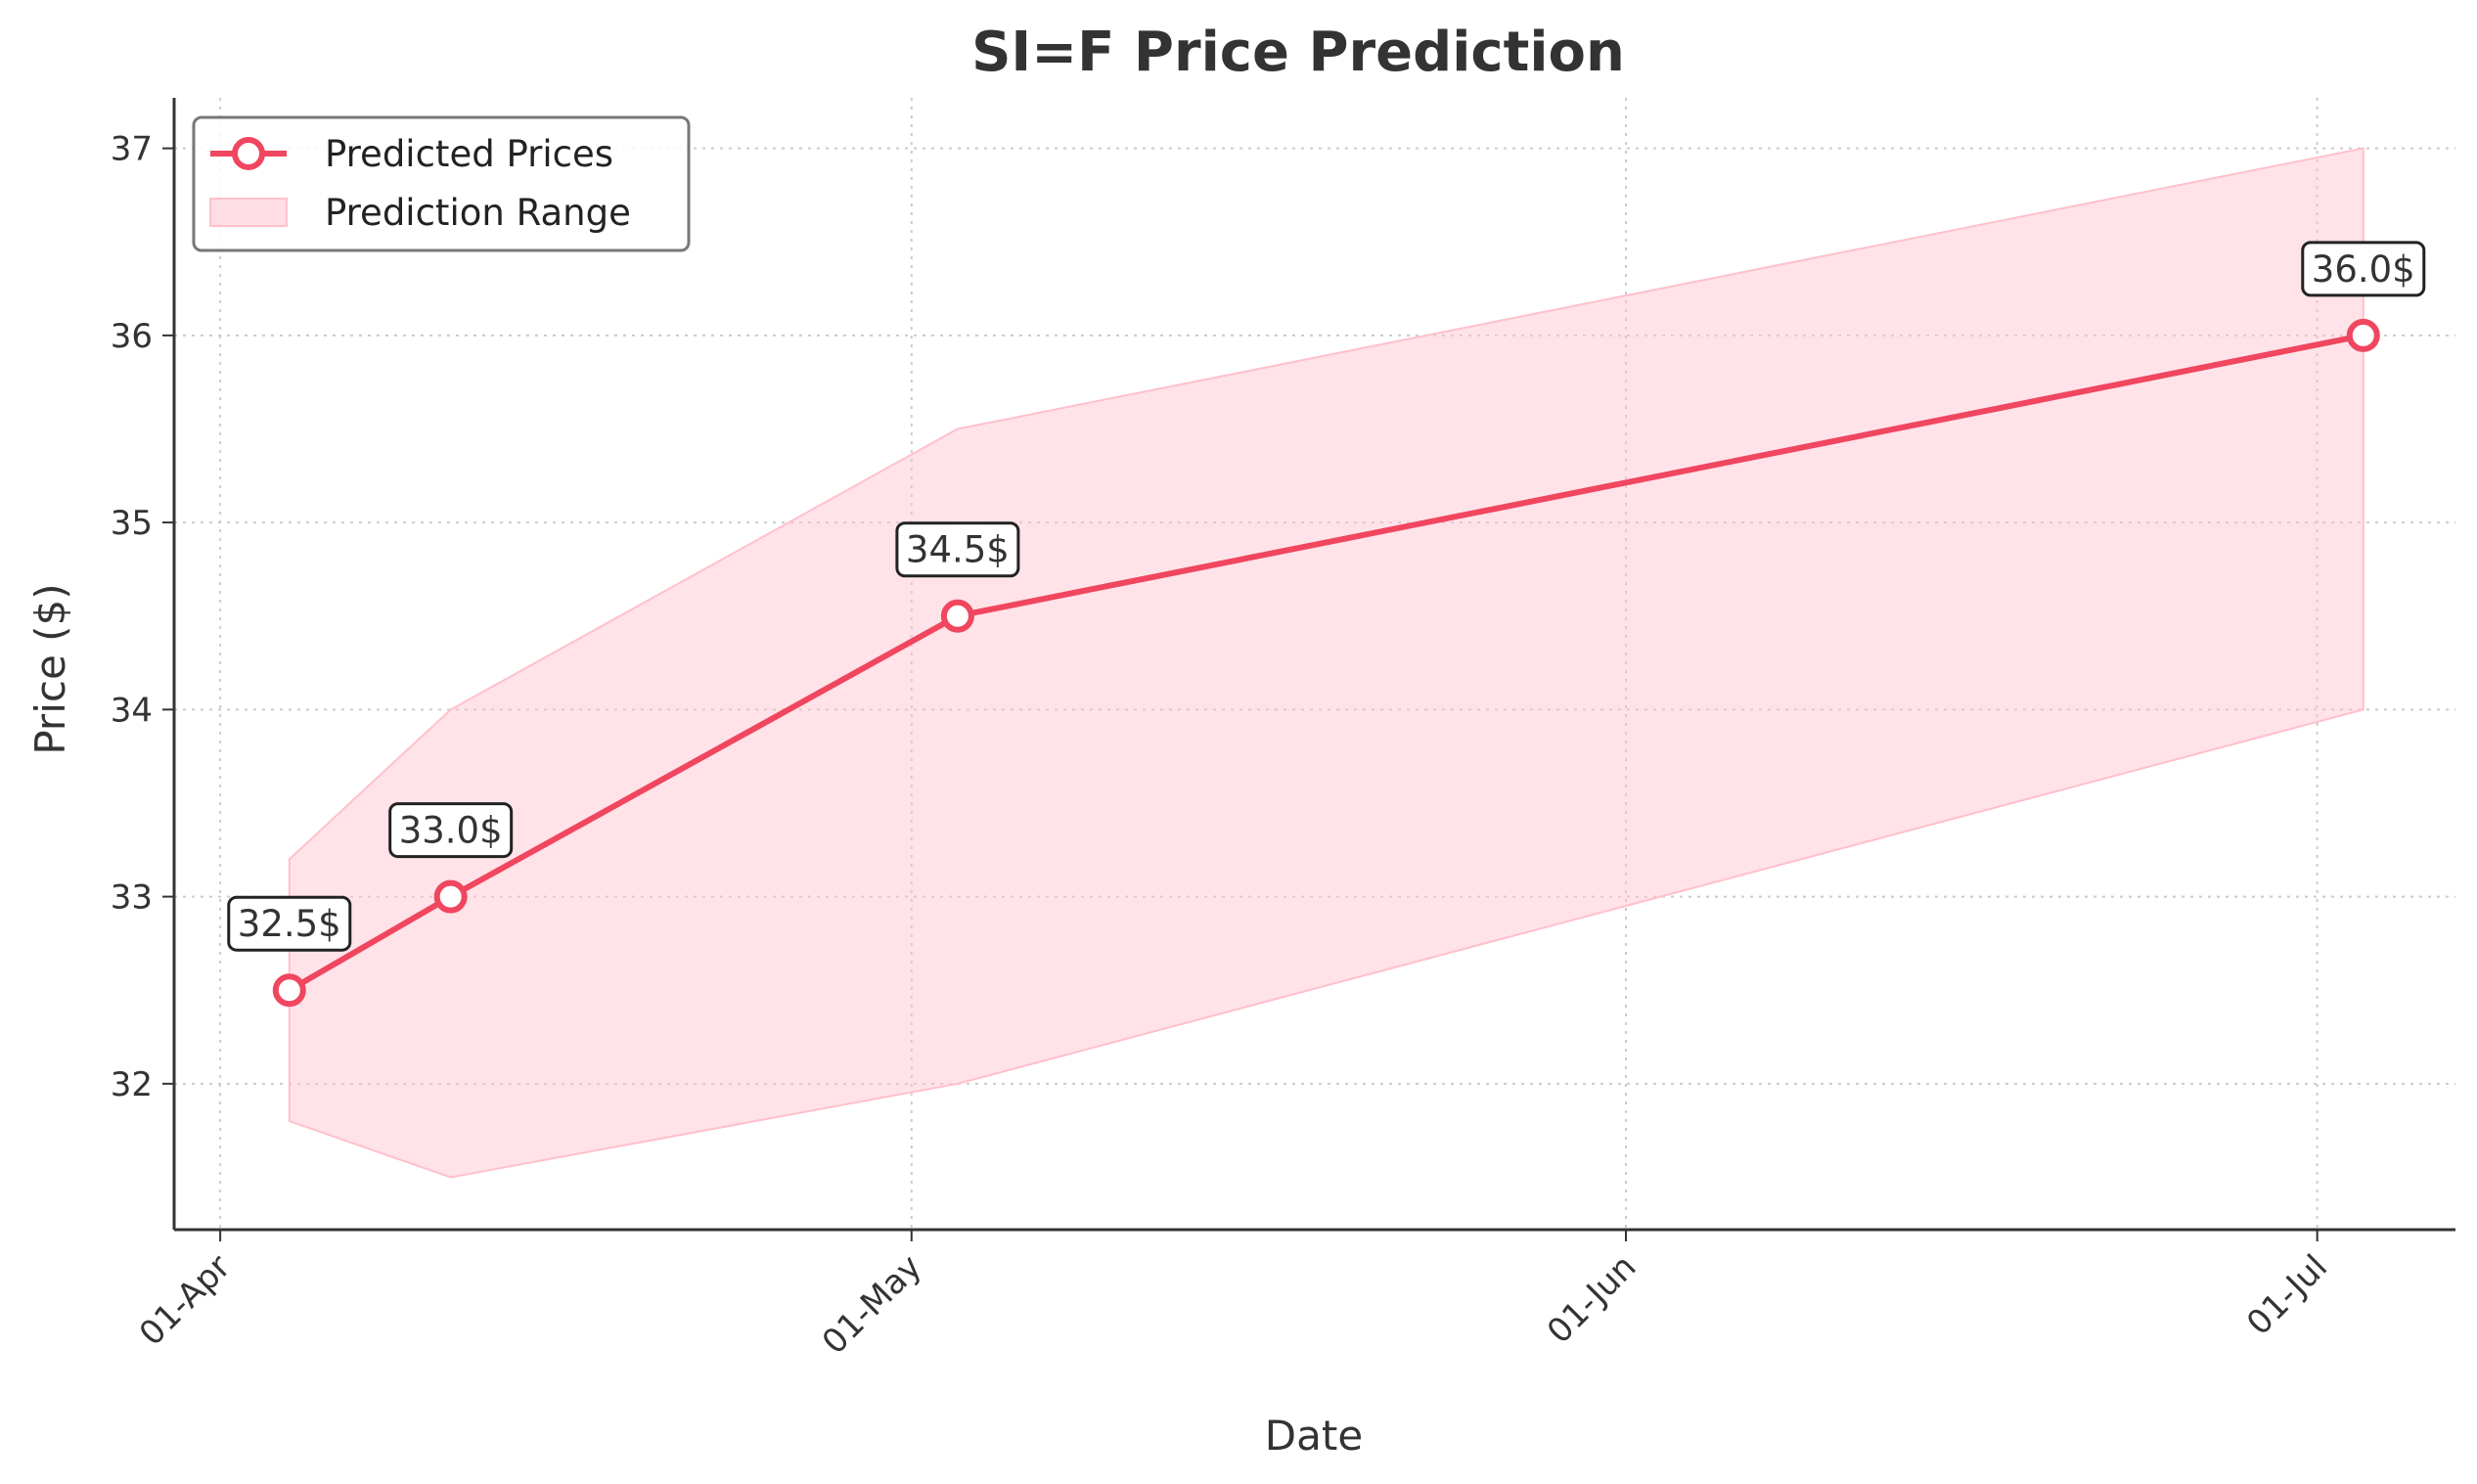 Image resolution: width=2477 pixels, height=1484 pixels. What do you see at coordinates (186, 1300) in the screenshot?
I see `x-tick-label: 01-Apr` at bounding box center [186, 1300].